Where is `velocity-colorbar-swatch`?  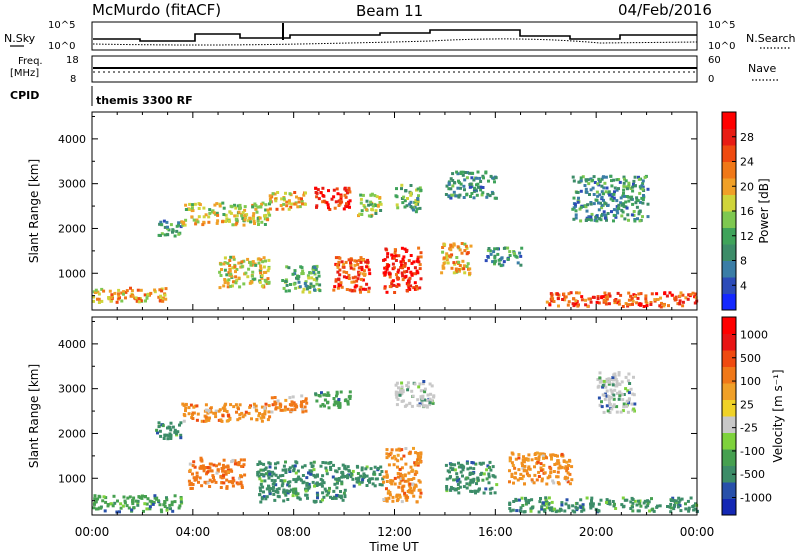
velocity-colorbar-swatch is located at coordinates (729, 408).